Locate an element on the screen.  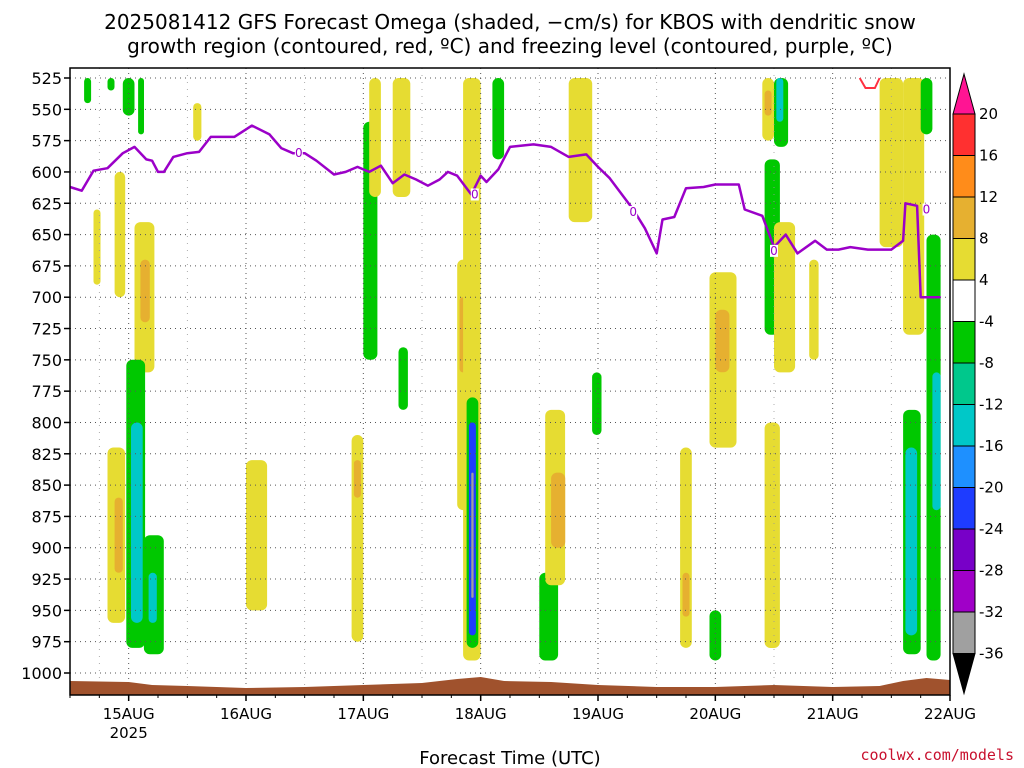
colorbar-label-8: -16 is located at coordinates (991, 446).